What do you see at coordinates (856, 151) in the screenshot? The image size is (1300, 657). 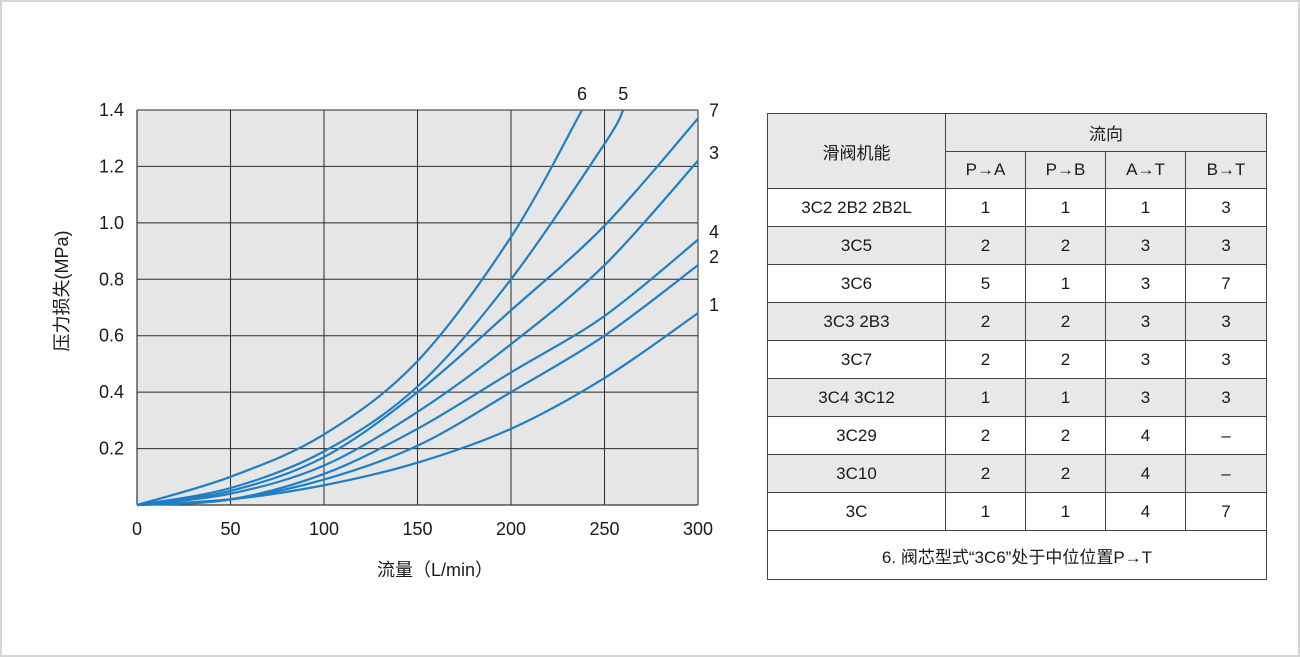 I see `function-header: 滑阀机能` at bounding box center [856, 151].